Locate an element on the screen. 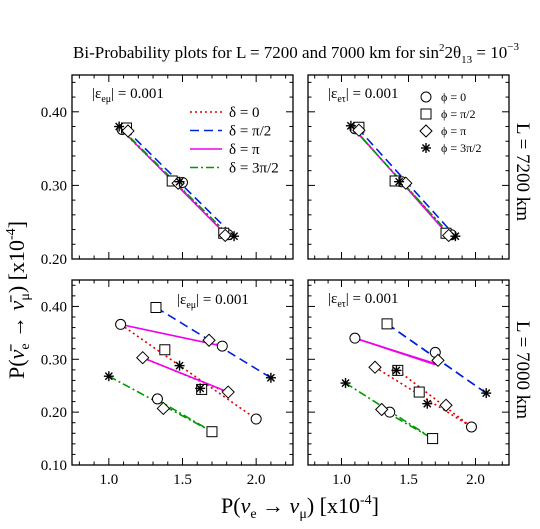  legend-star-icon is located at coordinates (426, 148).